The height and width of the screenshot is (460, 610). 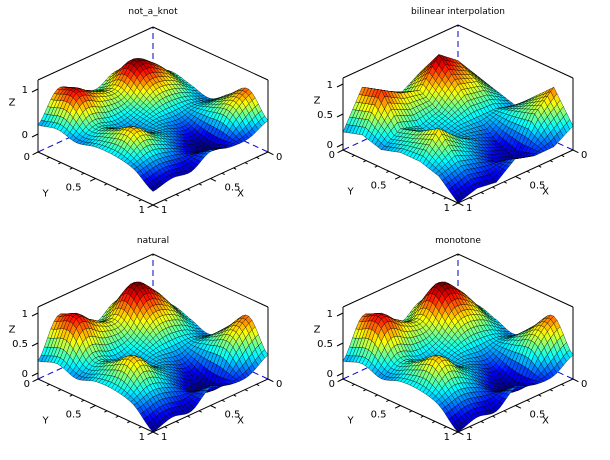 I want to click on z-tick-label: 0.5, so click(x=325, y=115).